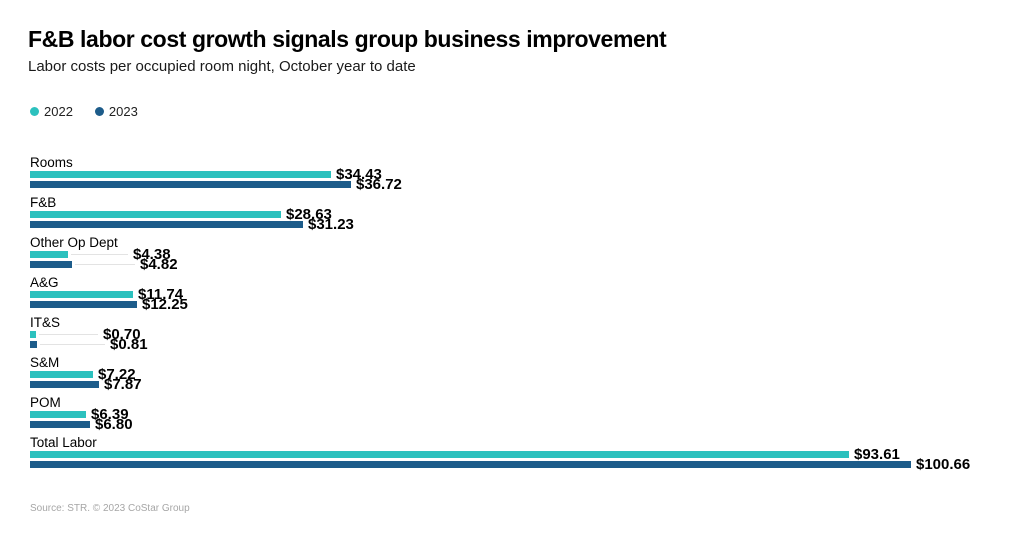  I want to click on category-label: IT&S, so click(45, 322).